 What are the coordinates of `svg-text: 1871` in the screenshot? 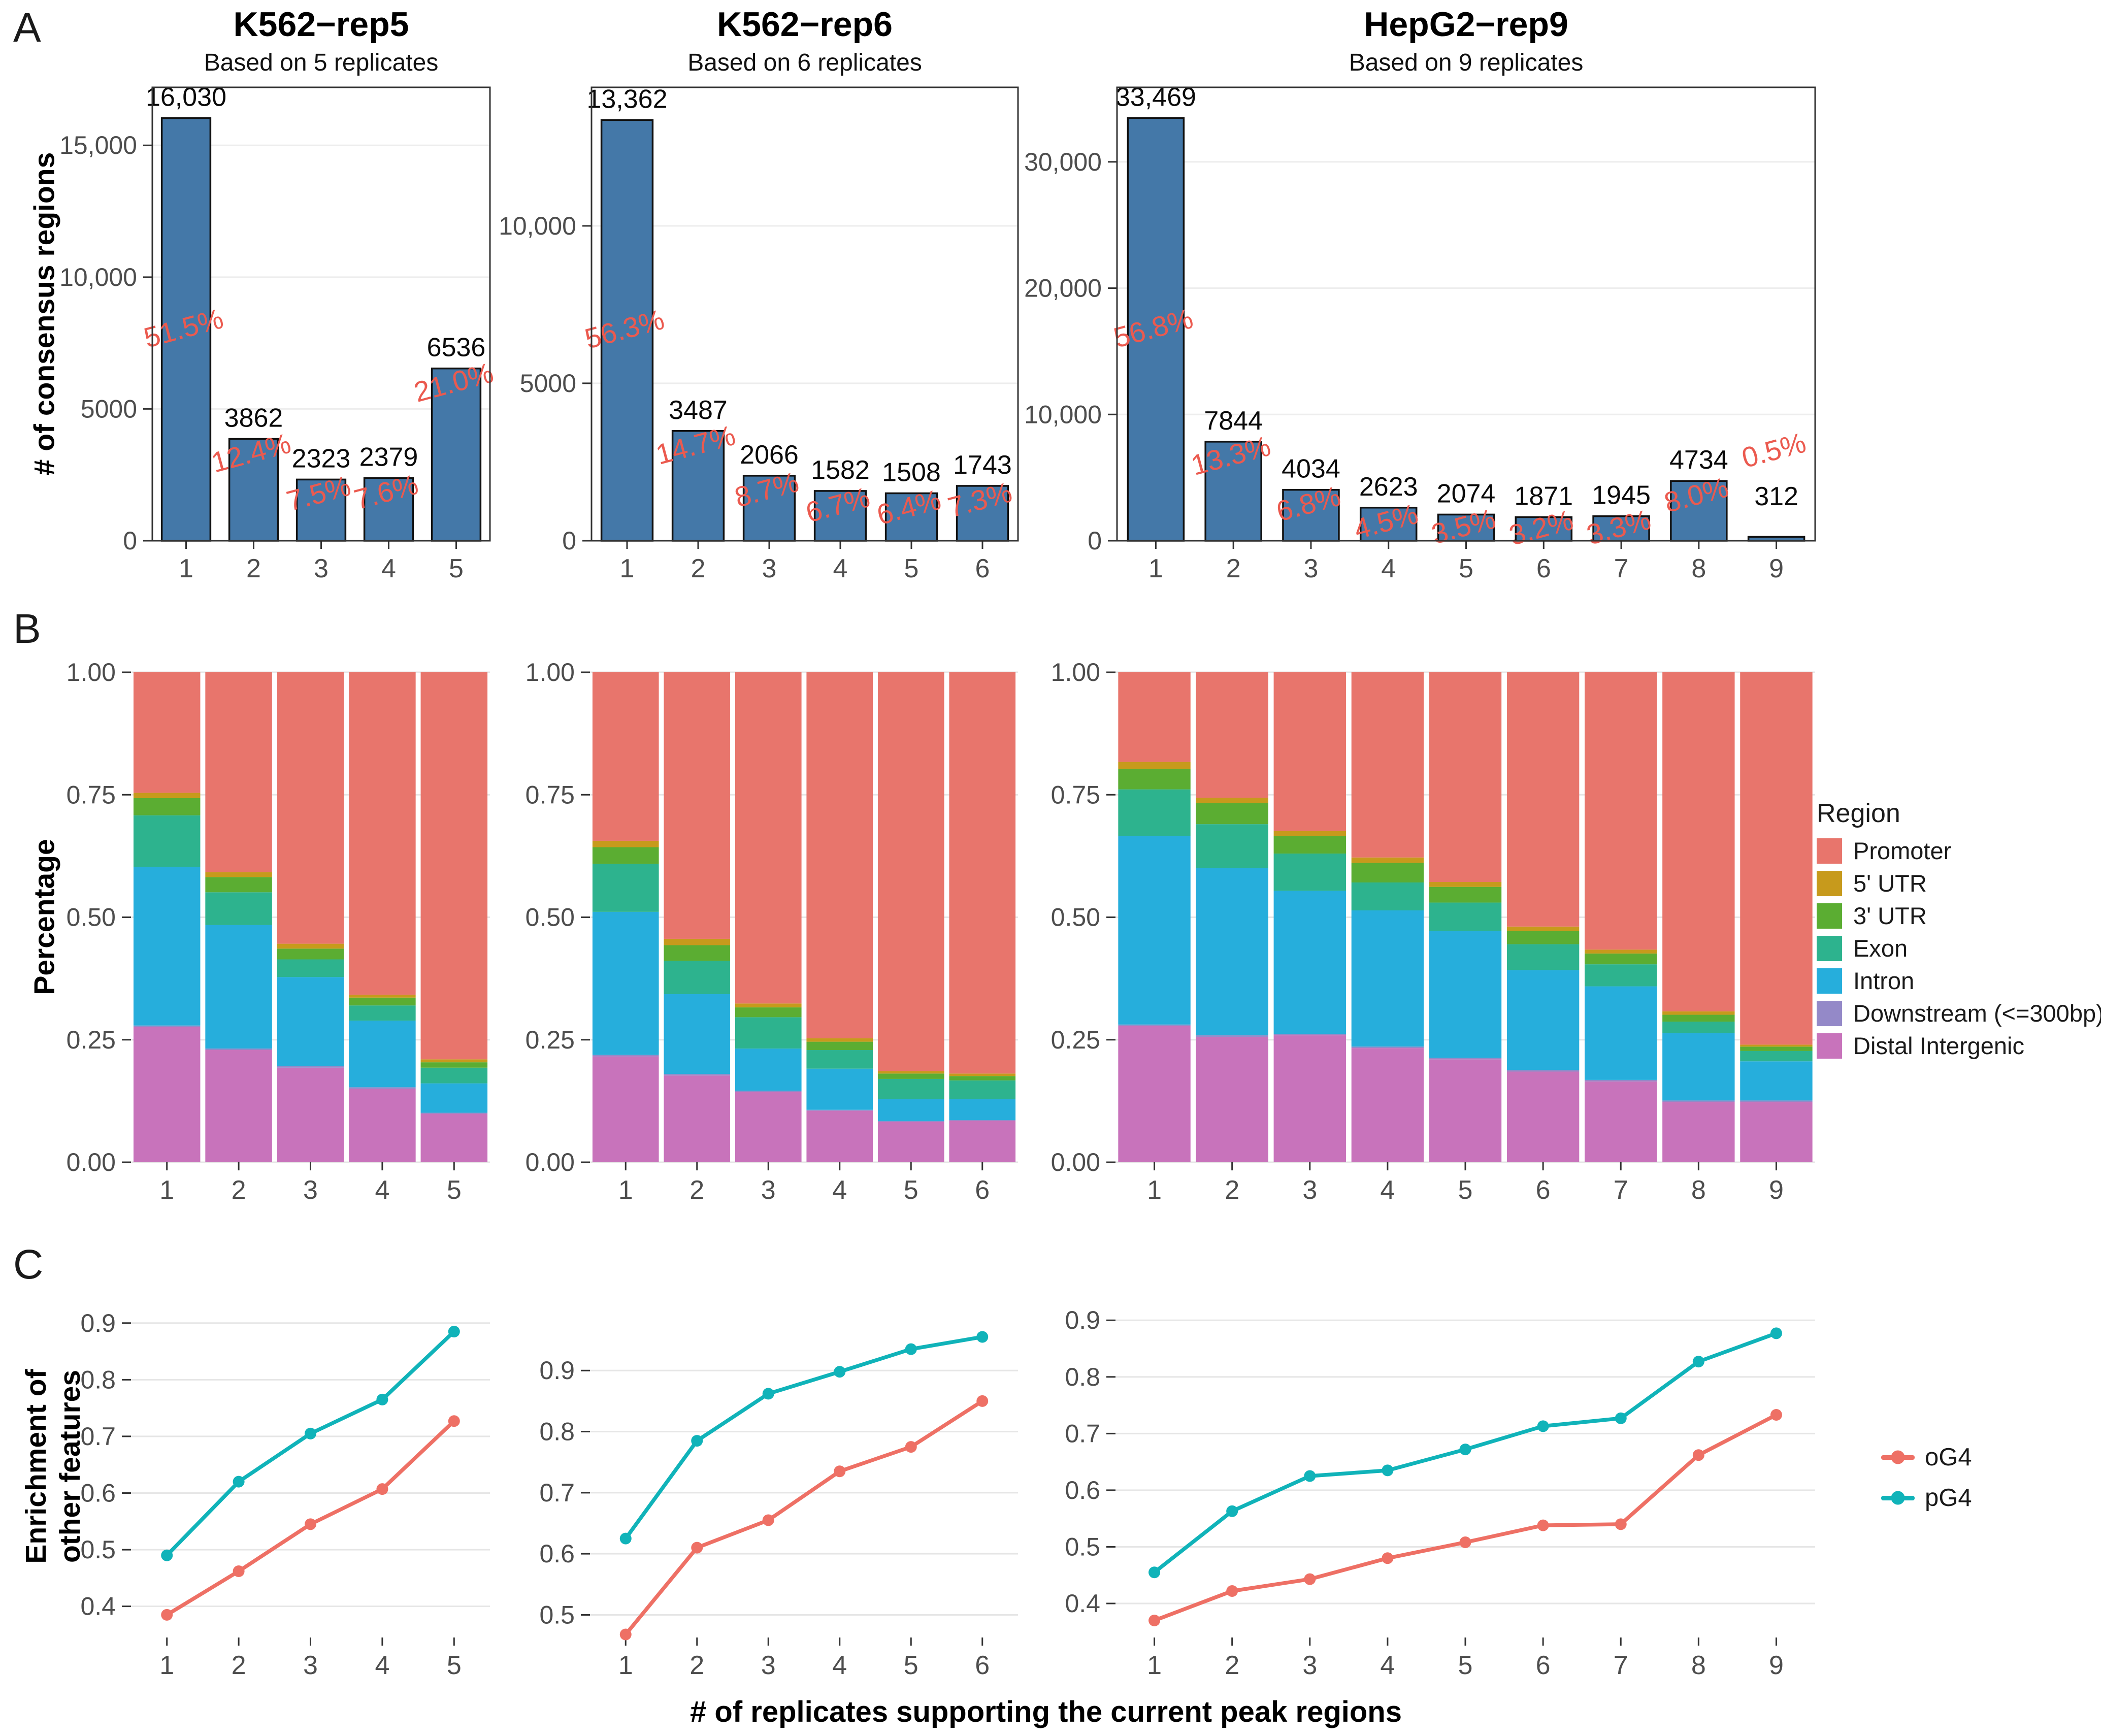 It's located at (1543, 496).